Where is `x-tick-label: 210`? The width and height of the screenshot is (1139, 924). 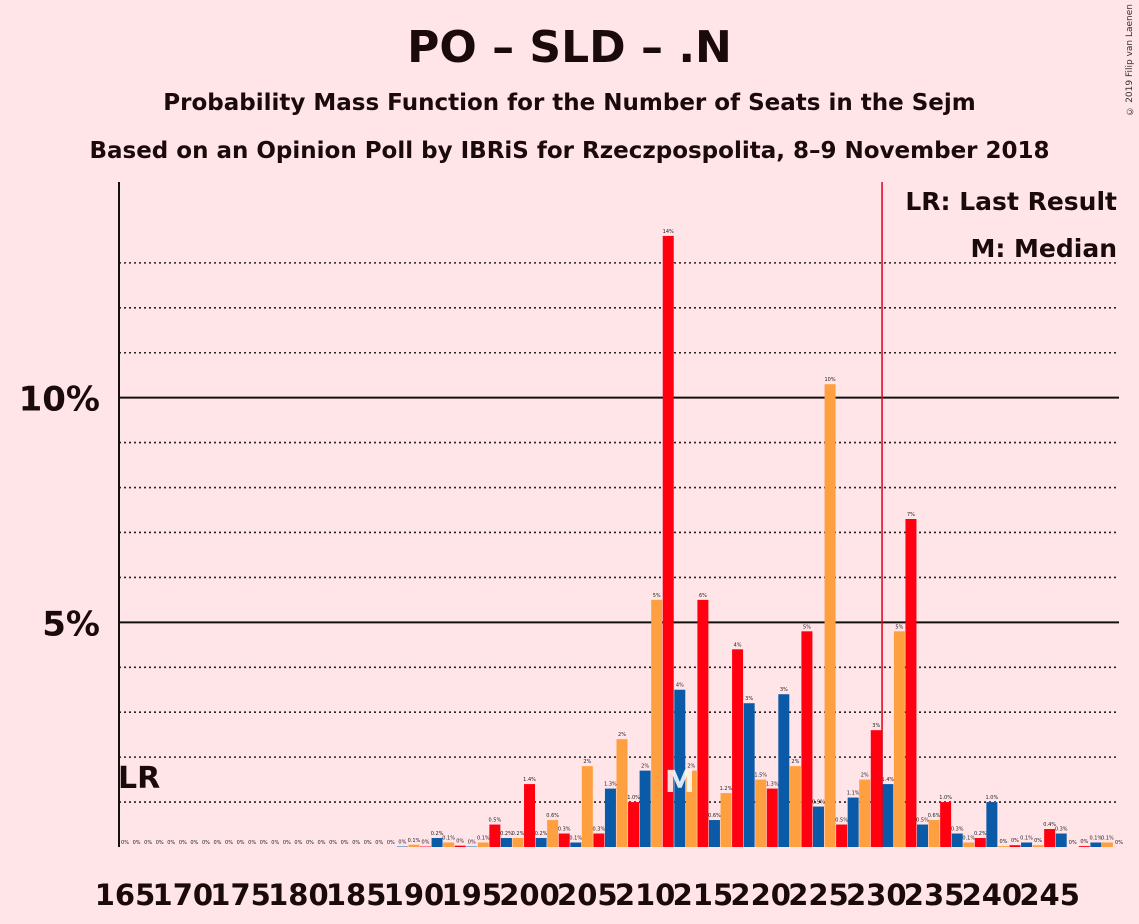
x-tick-label: 210 is located at coordinates (645, 895).